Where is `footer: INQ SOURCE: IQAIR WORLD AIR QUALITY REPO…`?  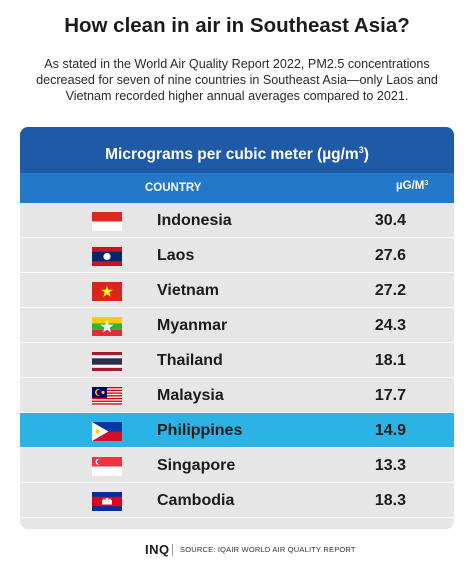 footer: INQ SOURCE: IQAIR WORLD AIR QUALITY REPO… is located at coordinates (237, 552).